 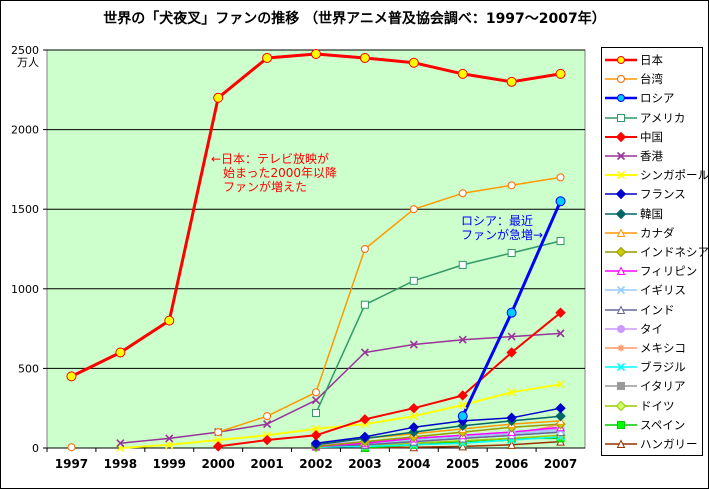 What do you see at coordinates (657, 98) in the screenshot?
I see `legend-label: ロシア` at bounding box center [657, 98].